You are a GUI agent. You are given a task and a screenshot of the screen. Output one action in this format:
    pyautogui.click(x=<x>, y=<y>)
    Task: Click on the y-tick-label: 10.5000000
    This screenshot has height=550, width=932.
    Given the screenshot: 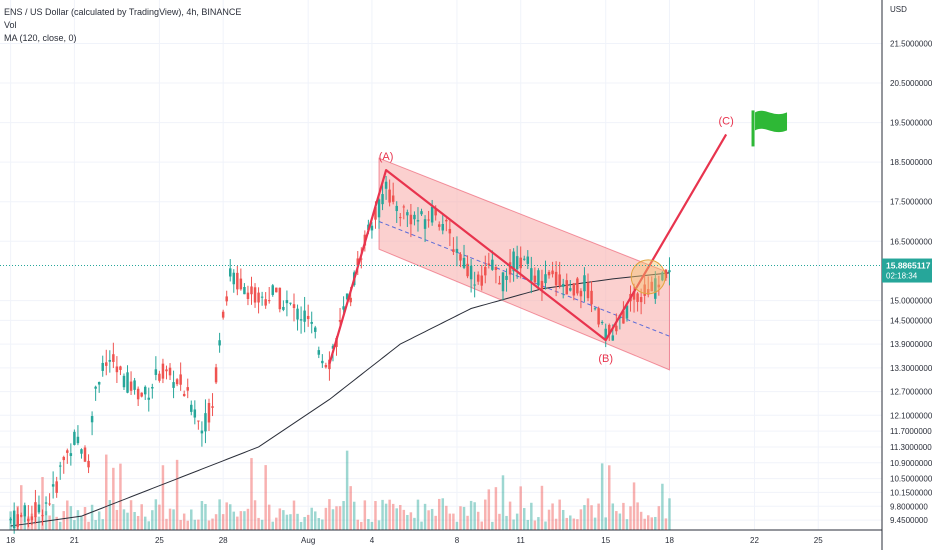 What is the action you would take?
    pyautogui.click(x=911, y=479)
    